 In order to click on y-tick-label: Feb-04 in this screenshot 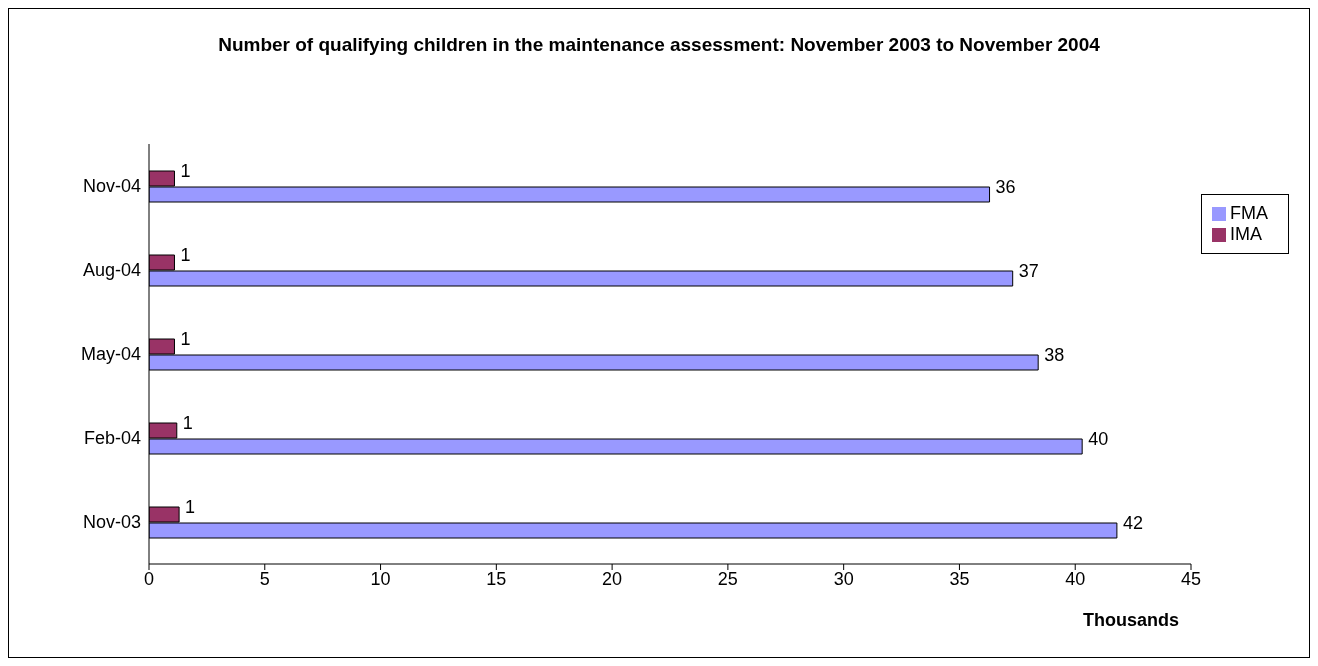, I will do `click(112, 438)`.